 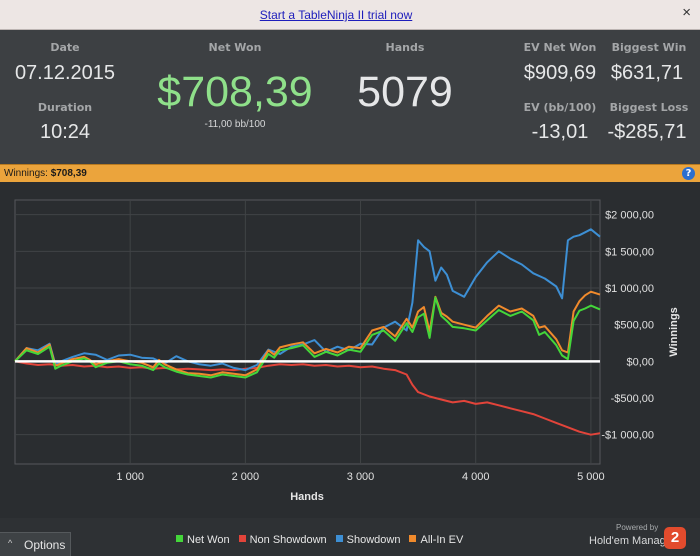 I want to click on winnings-summary: Winnings: $708,39, so click(x=45, y=173).